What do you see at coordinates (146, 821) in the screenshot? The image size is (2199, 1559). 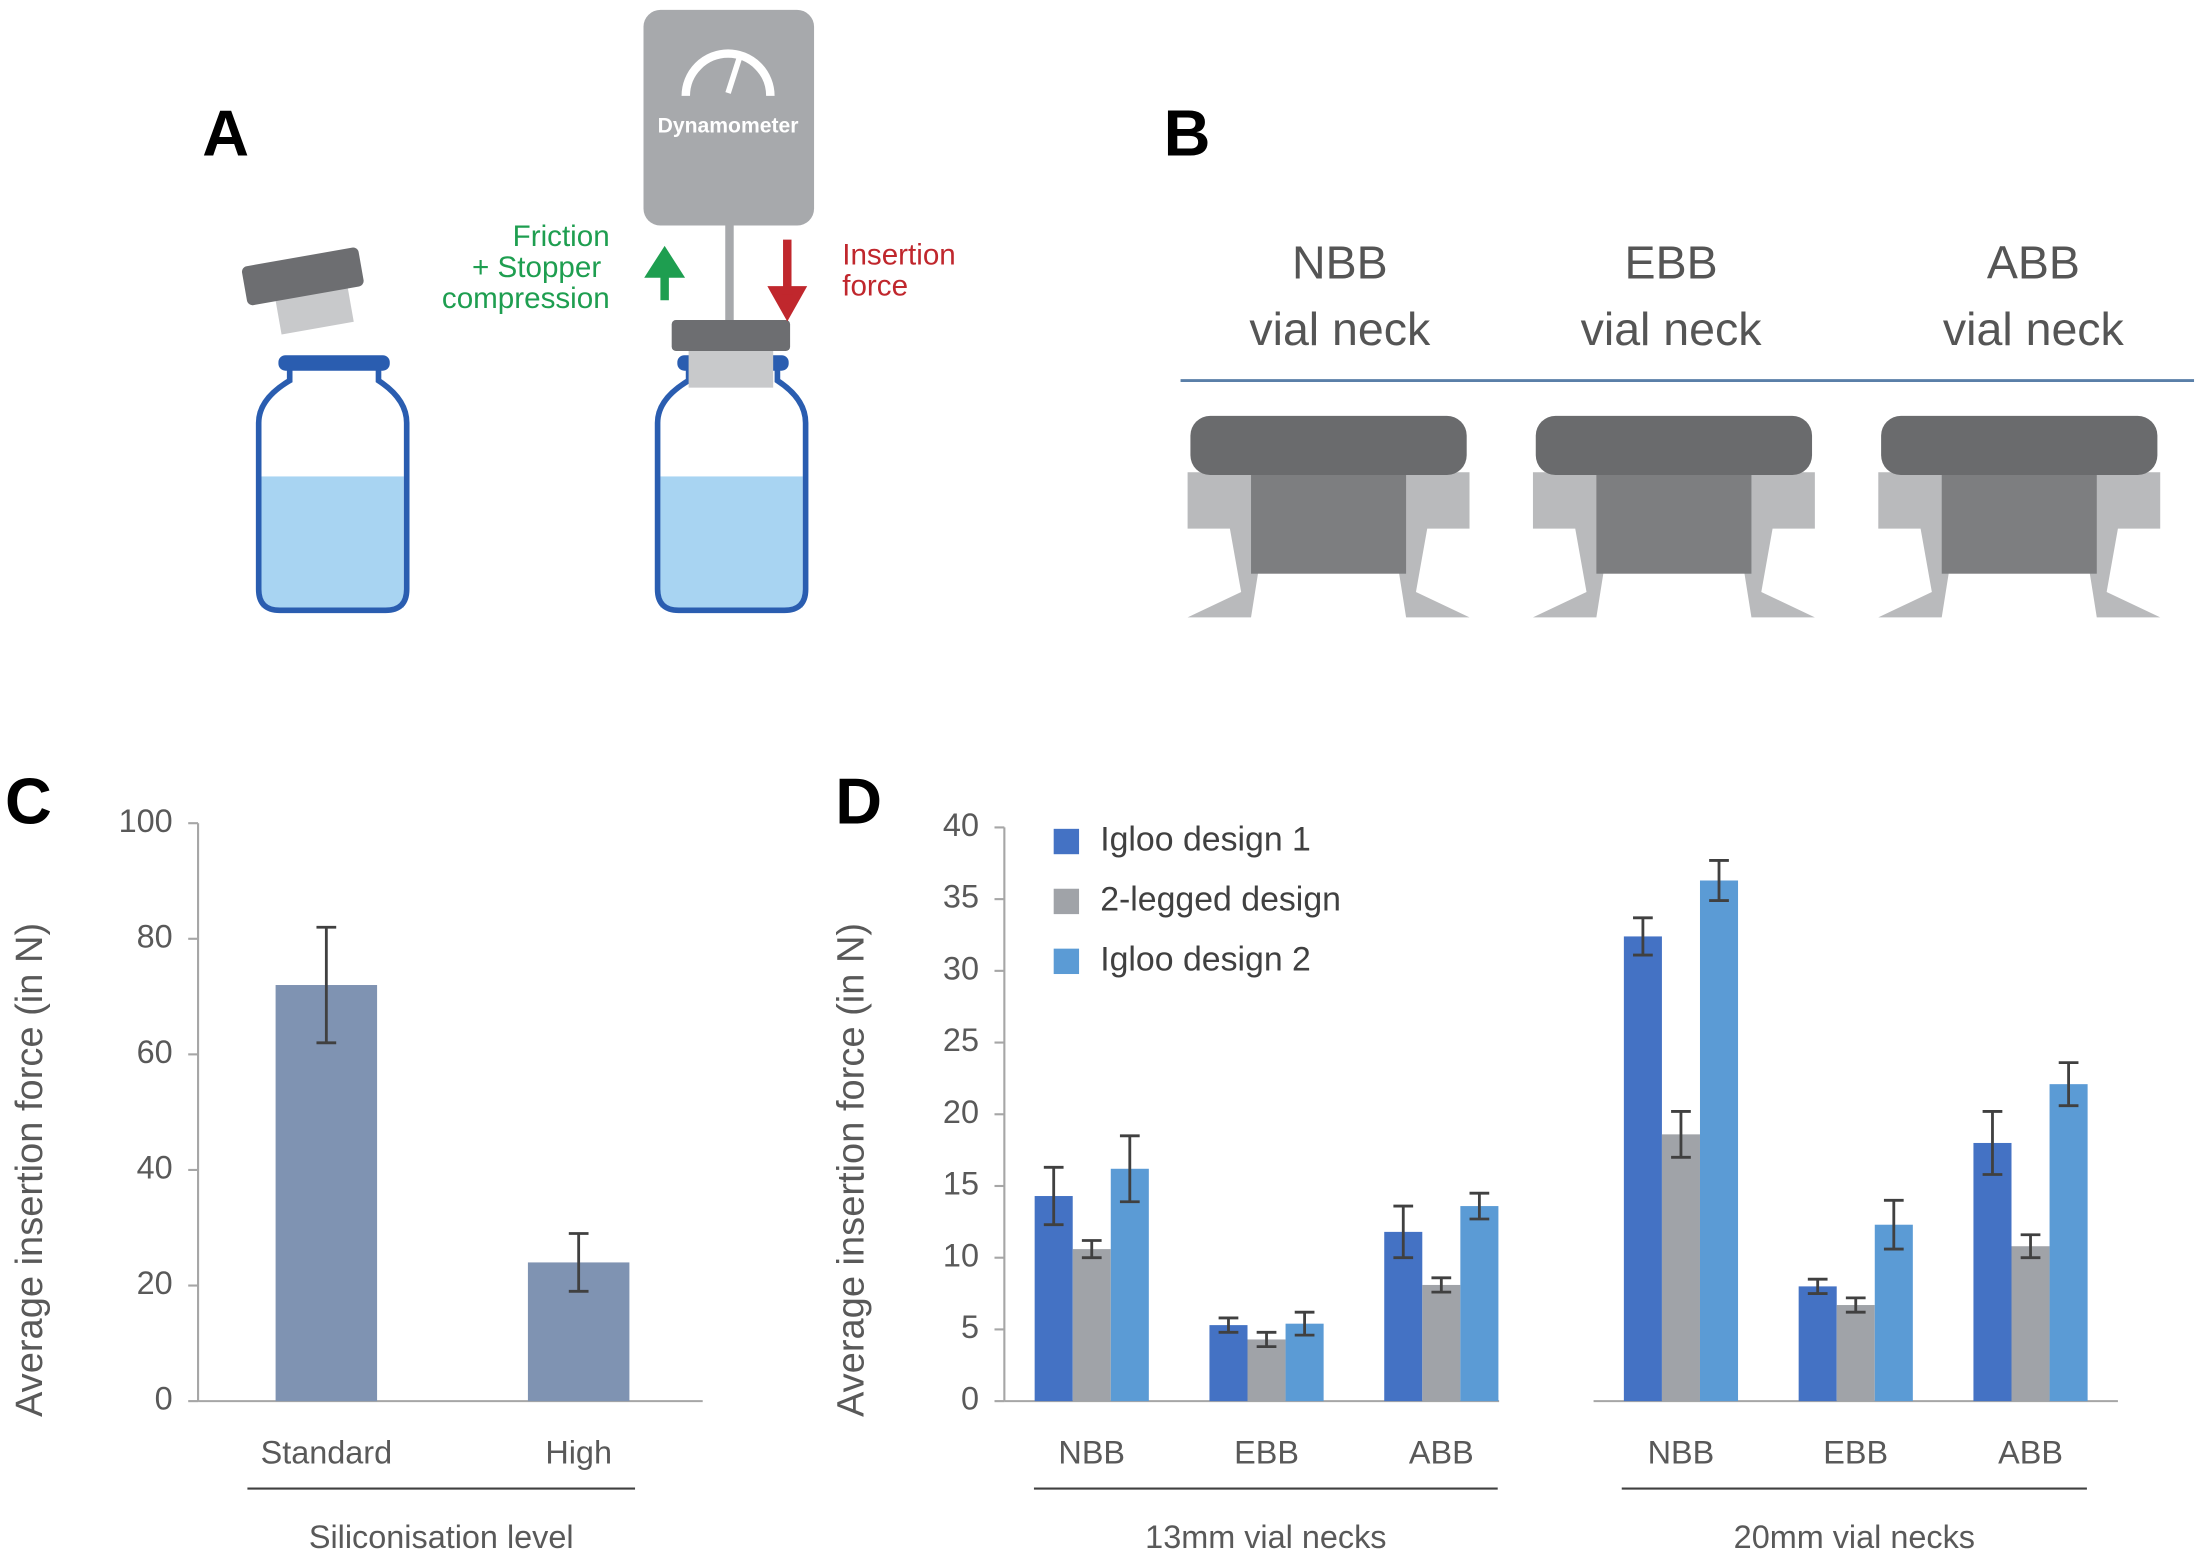 I see `y-tick-label: 100` at bounding box center [146, 821].